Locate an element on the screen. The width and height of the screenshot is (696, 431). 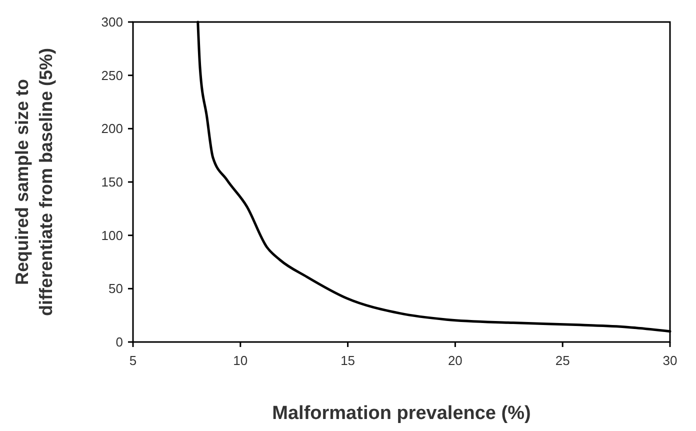
y-axis-title: Required sample size to differentiate from baseline (5%) is located at coordinates (34, 182).